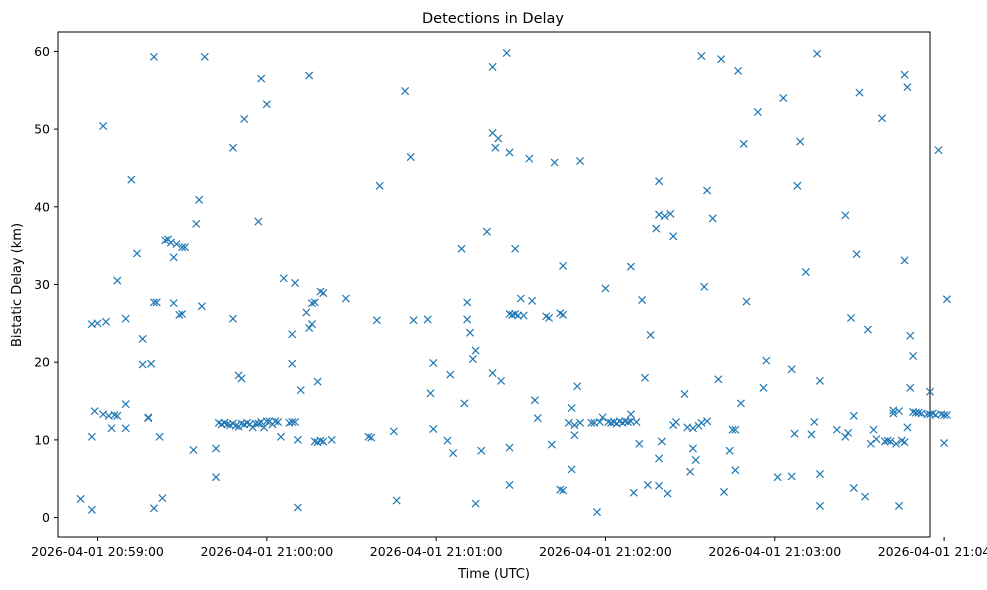 This screenshot has width=987, height=590. I want to click on y-tick-label: 30, so click(42, 284).